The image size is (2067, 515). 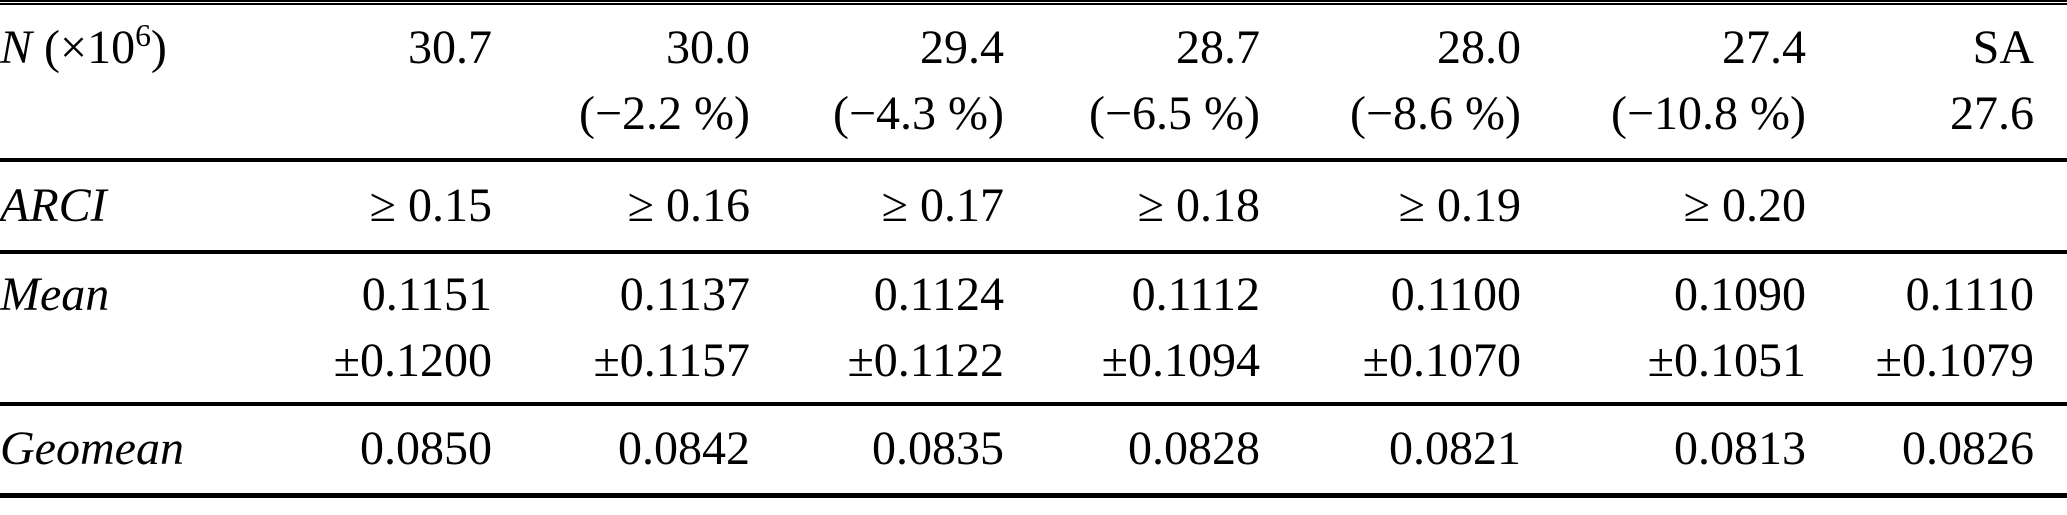 What do you see at coordinates (1390, 81) in the screenshot?
I see `n-value-cell: 28.0 (−8.6 %)` at bounding box center [1390, 81].